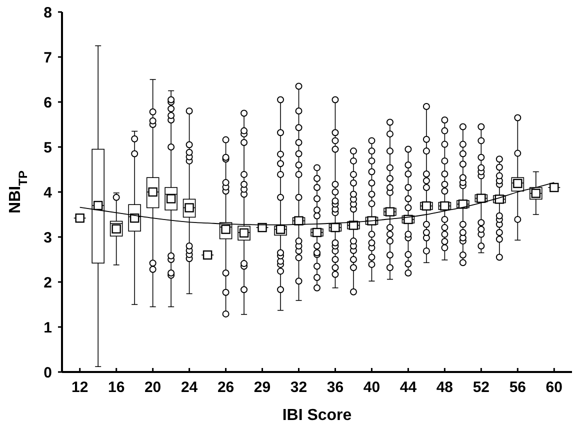 This screenshot has height=434, width=584. What do you see at coordinates (48, 283) in the screenshot?
I see `y-tick-label: 2` at bounding box center [48, 283].